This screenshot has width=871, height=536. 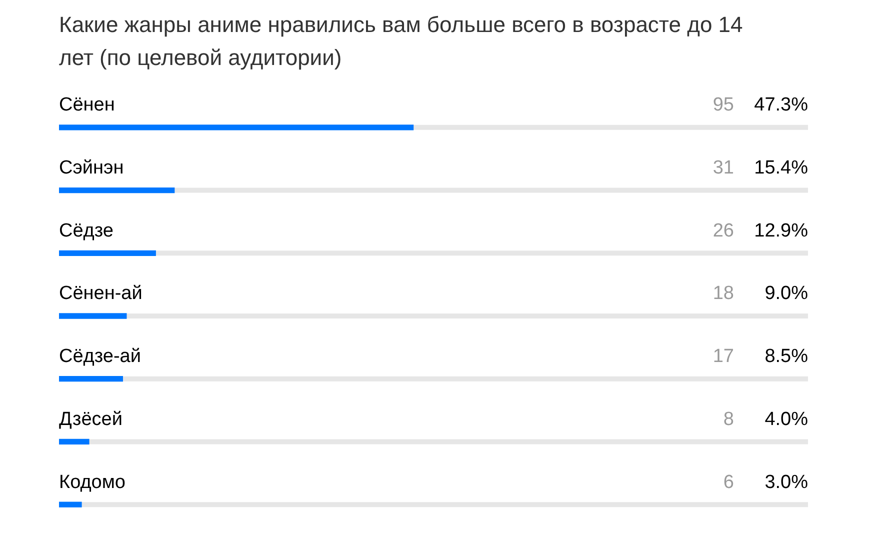 What do you see at coordinates (91, 168) in the screenshot?
I see `y-tick-label: Сэйнэн` at bounding box center [91, 168].